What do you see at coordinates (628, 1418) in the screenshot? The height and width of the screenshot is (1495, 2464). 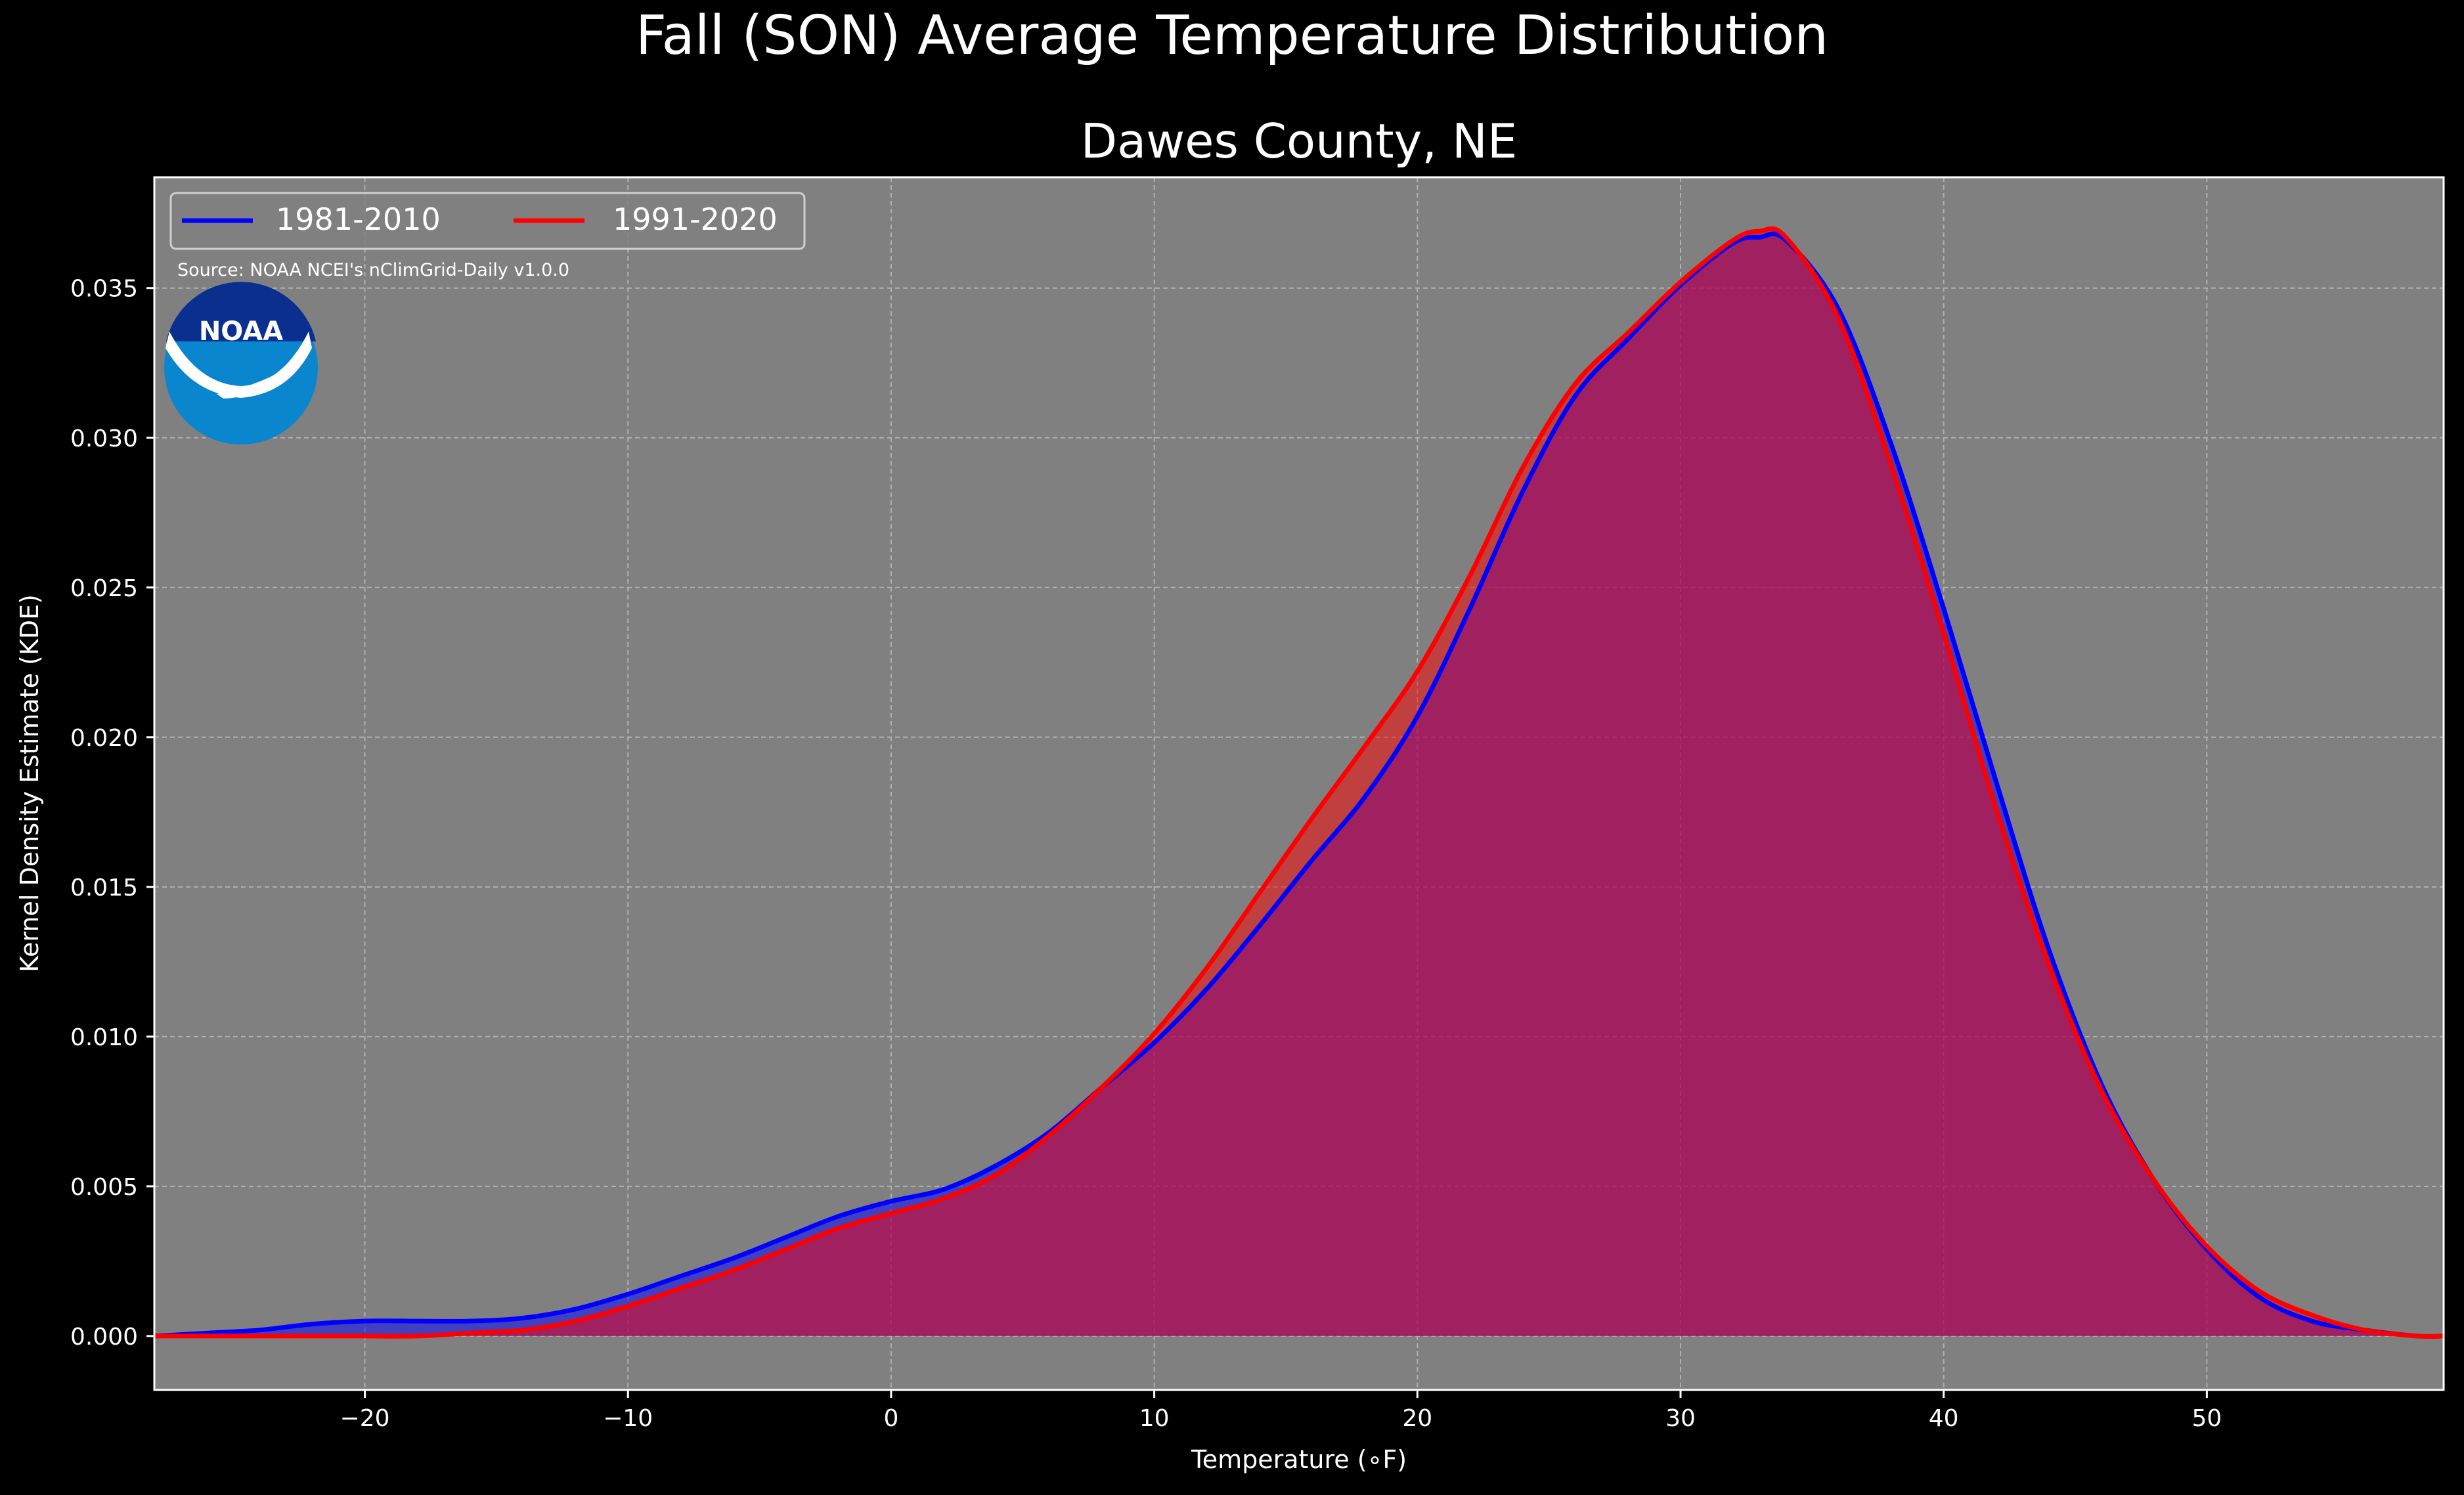 I see `x-tick-label: −10` at bounding box center [628, 1418].